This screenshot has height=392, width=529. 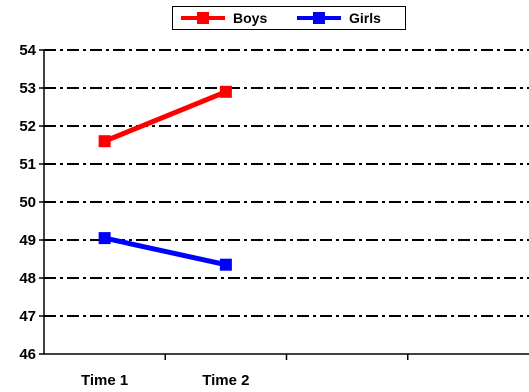 What do you see at coordinates (27, 354) in the screenshot?
I see `y-tick-label: 46` at bounding box center [27, 354].